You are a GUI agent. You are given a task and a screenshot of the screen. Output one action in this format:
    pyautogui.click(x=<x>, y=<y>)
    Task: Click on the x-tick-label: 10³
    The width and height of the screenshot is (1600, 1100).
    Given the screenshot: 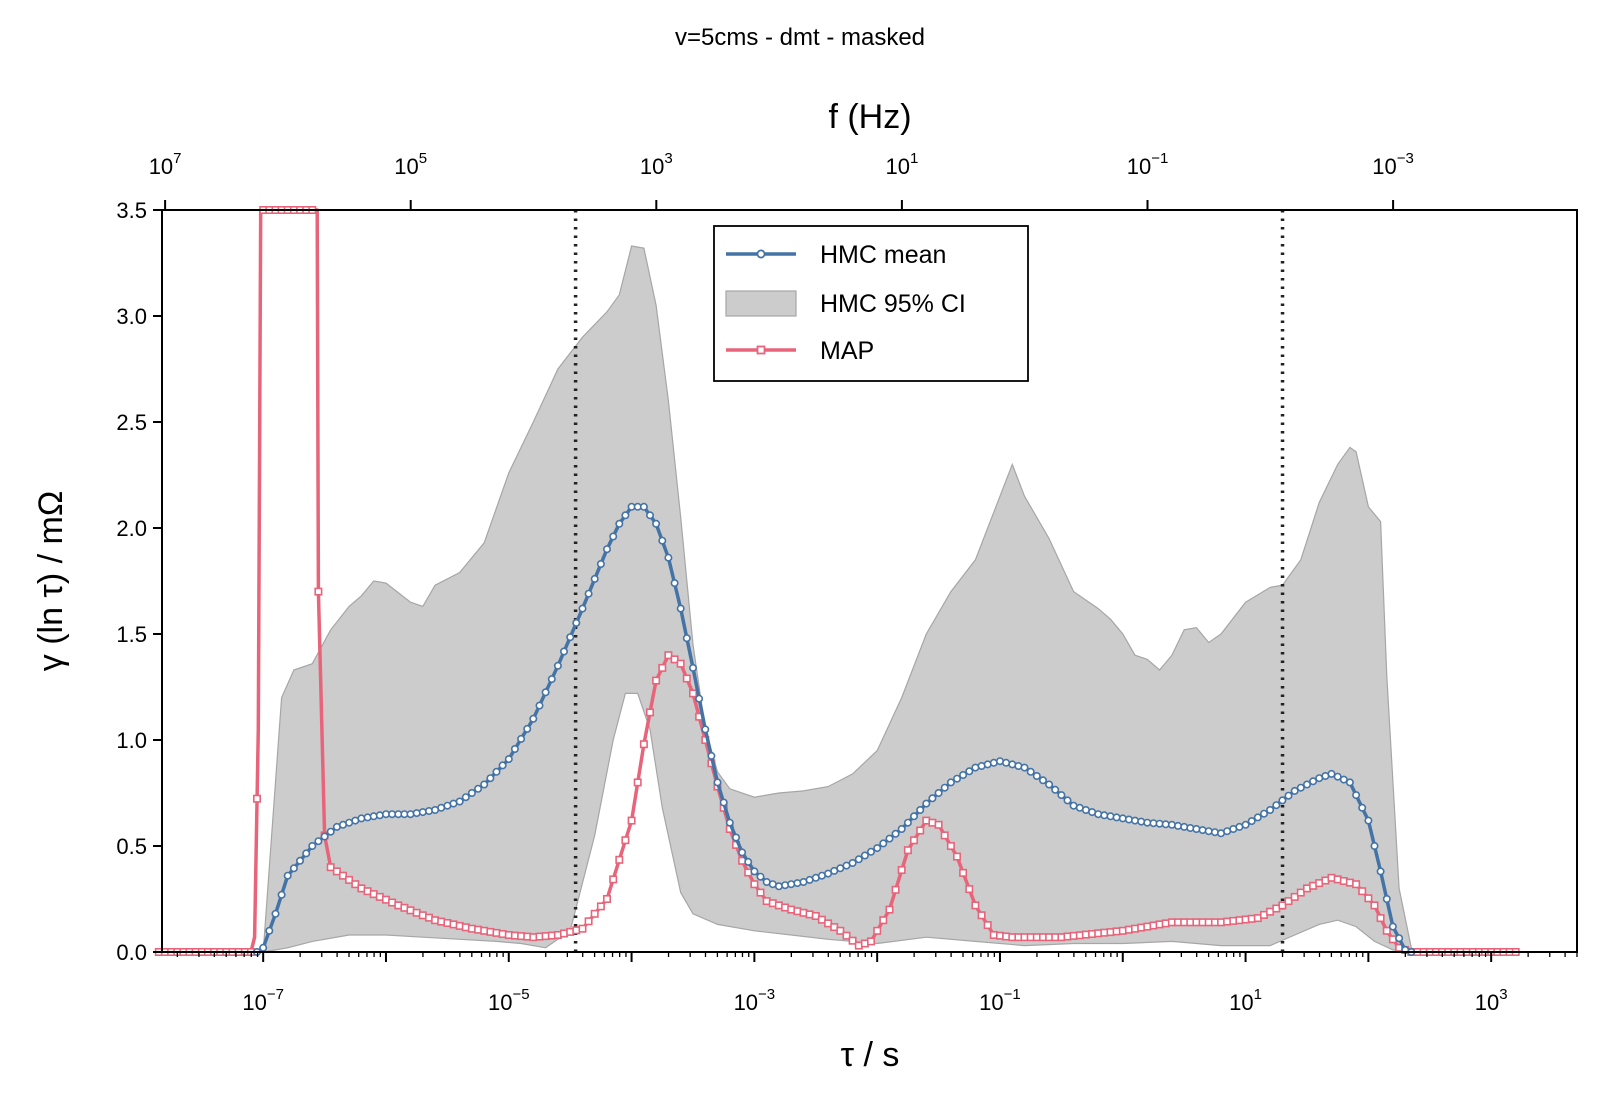 What is the action you would take?
    pyautogui.click(x=1491, y=1000)
    